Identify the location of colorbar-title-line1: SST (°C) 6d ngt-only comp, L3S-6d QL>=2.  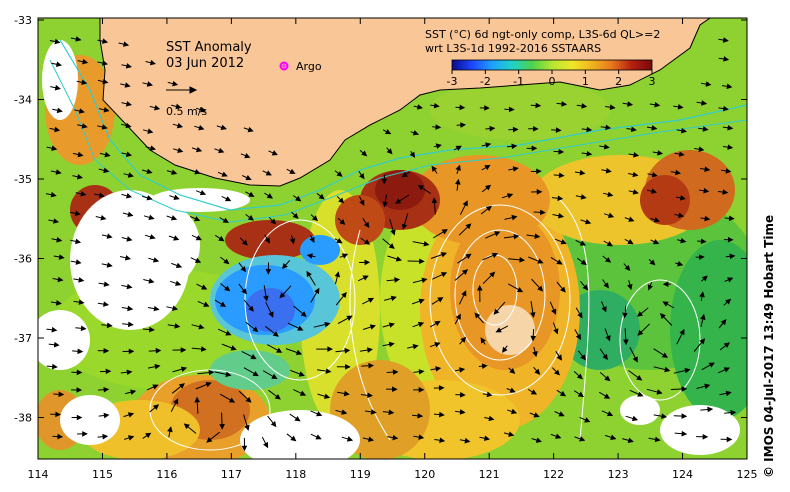
(542, 34).